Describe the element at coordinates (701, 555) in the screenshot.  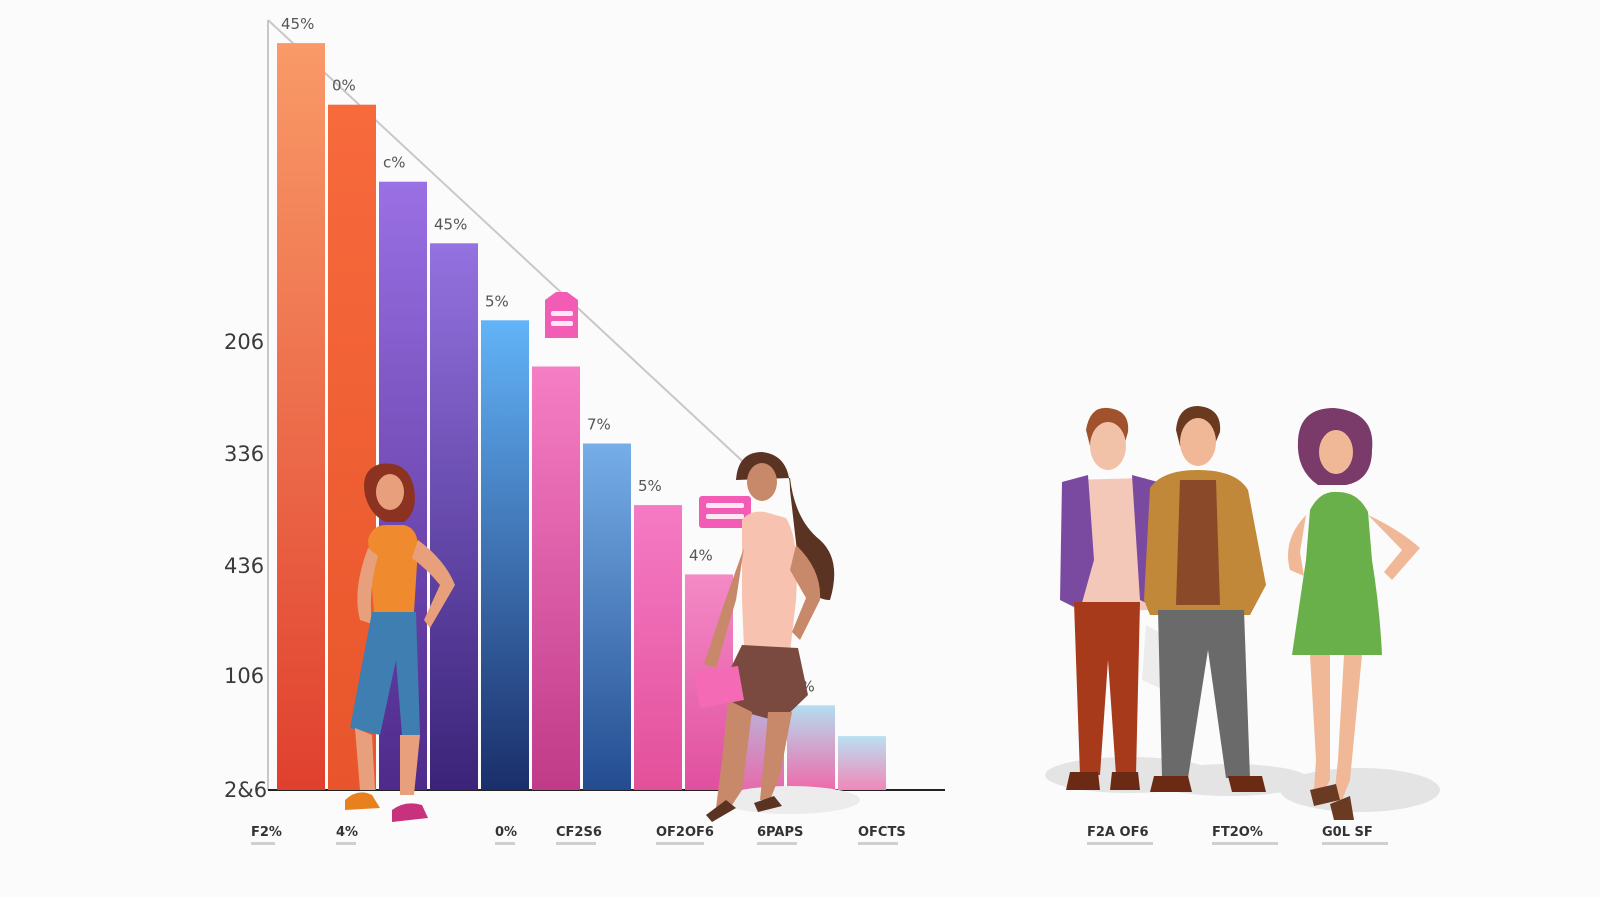
I see `bar-value-label-9: 4%` at that location.